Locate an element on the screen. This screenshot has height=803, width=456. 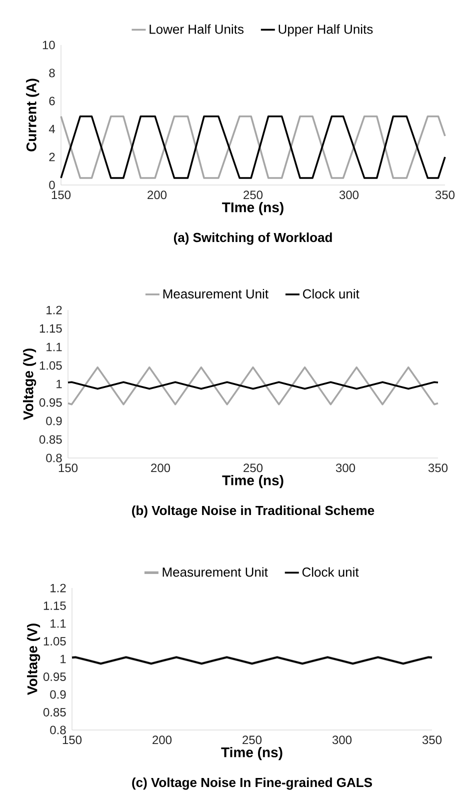
text: (b) Voltage Noise in Traditional Scheme is located at coordinates (253, 512).